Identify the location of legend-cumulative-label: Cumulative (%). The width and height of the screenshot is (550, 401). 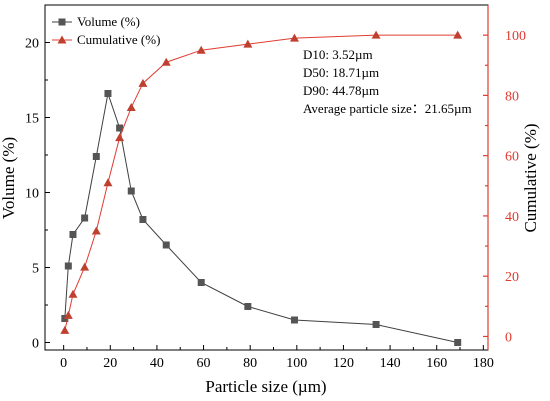
(118, 39).